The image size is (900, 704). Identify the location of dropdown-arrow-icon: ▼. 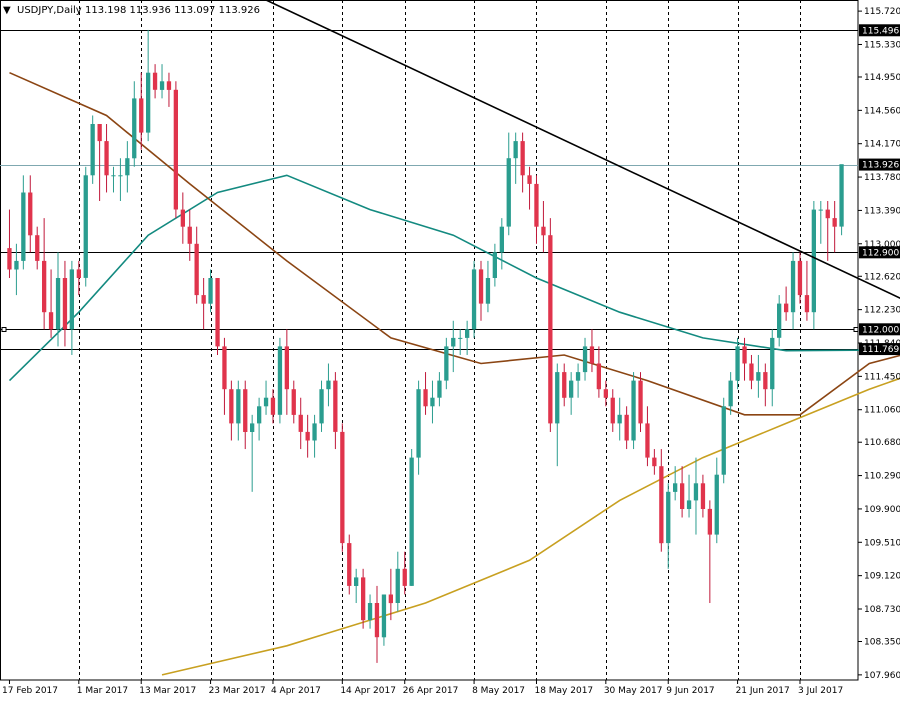
(7, 10).